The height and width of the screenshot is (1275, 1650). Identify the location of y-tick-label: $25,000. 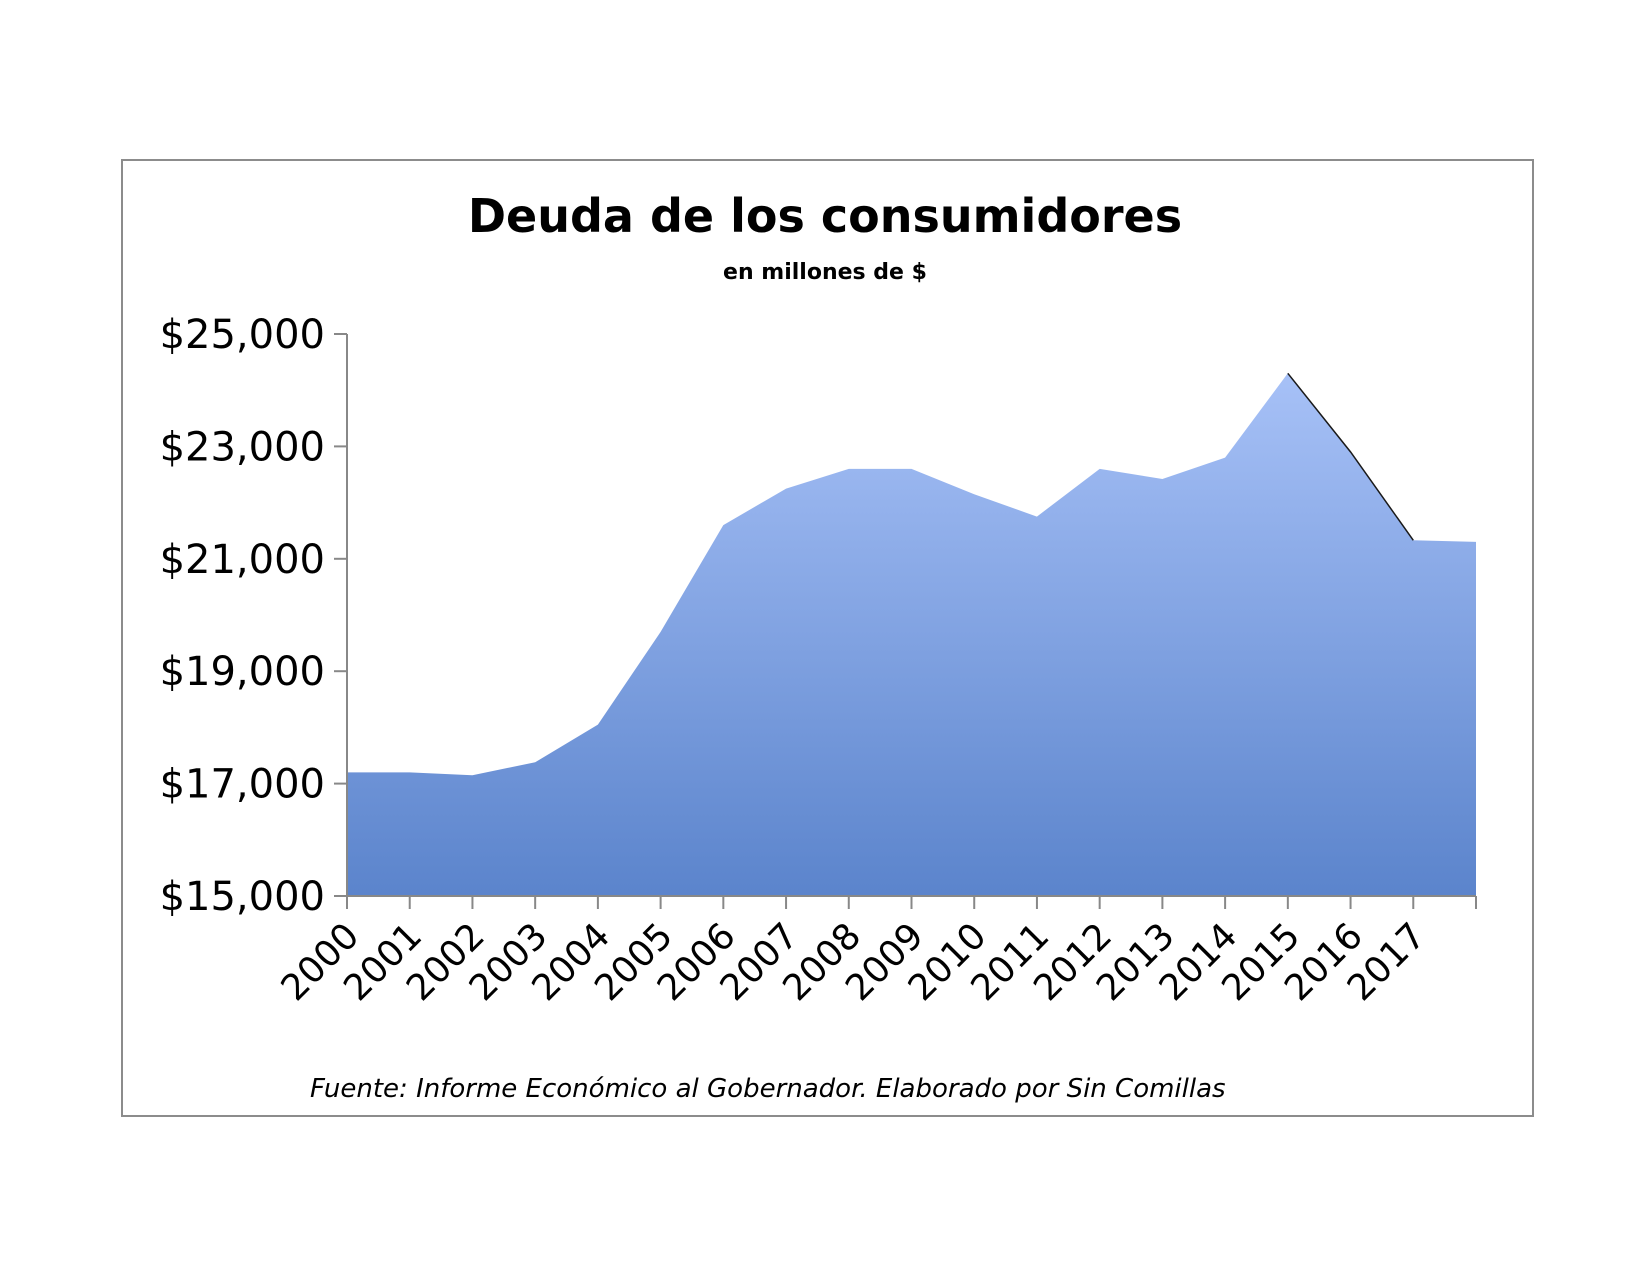
(242, 335).